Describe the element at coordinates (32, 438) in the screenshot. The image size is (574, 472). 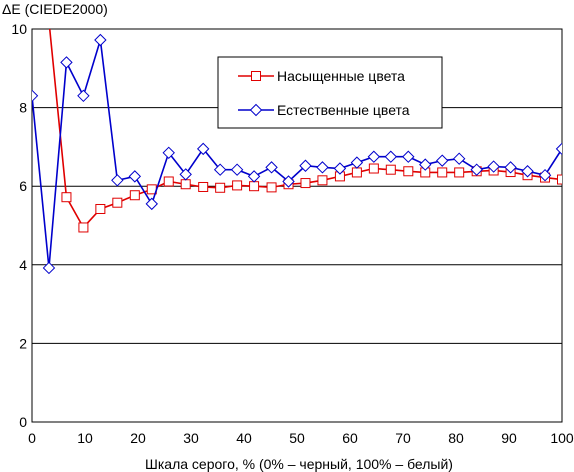
I see `x-tick-label: 0` at that location.